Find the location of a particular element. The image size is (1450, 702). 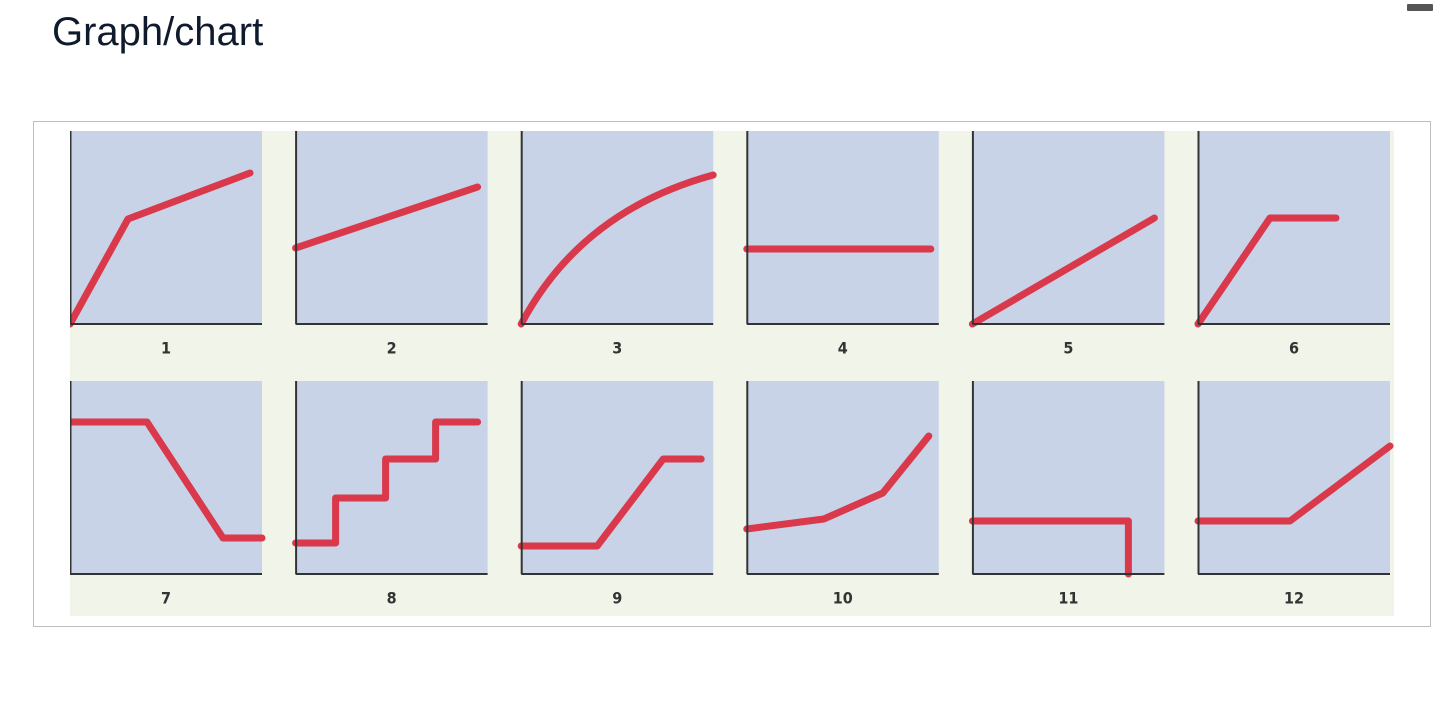

panel-label: 9 is located at coordinates (617, 598).